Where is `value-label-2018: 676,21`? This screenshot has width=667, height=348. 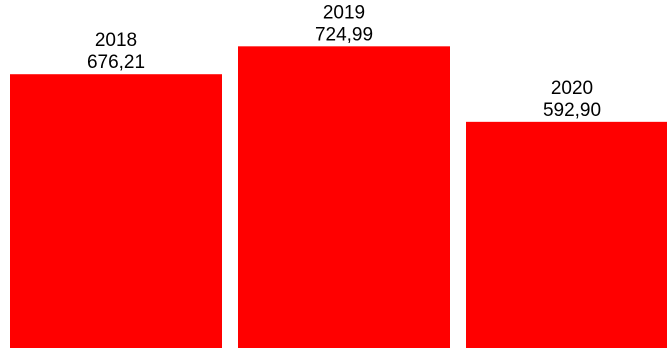
value-label-2018: 676,21 is located at coordinates (116, 62).